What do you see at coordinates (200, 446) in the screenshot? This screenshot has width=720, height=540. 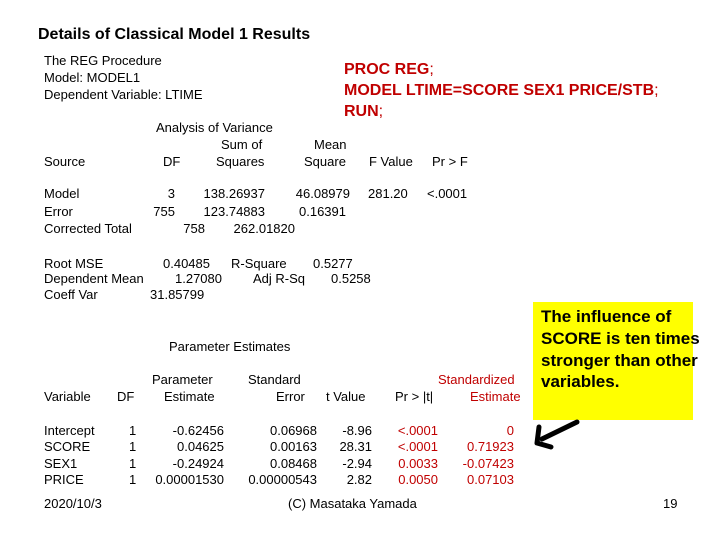 I see `param-row-est: 0.04625` at bounding box center [200, 446].